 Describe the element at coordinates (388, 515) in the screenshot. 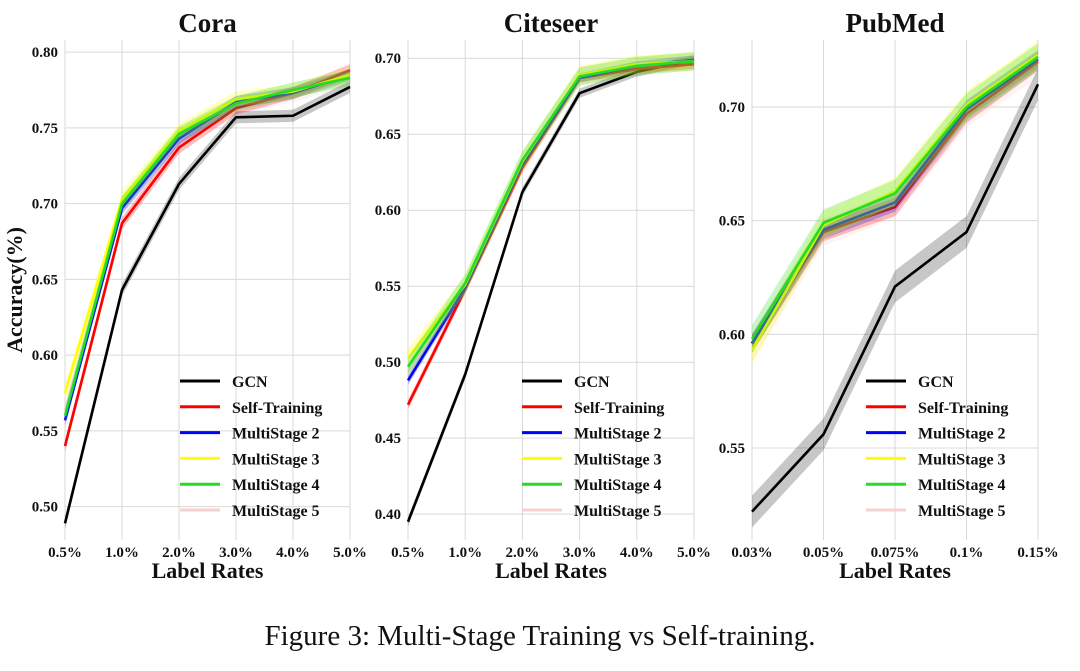

I see `y-tick-label: 0.40` at that location.